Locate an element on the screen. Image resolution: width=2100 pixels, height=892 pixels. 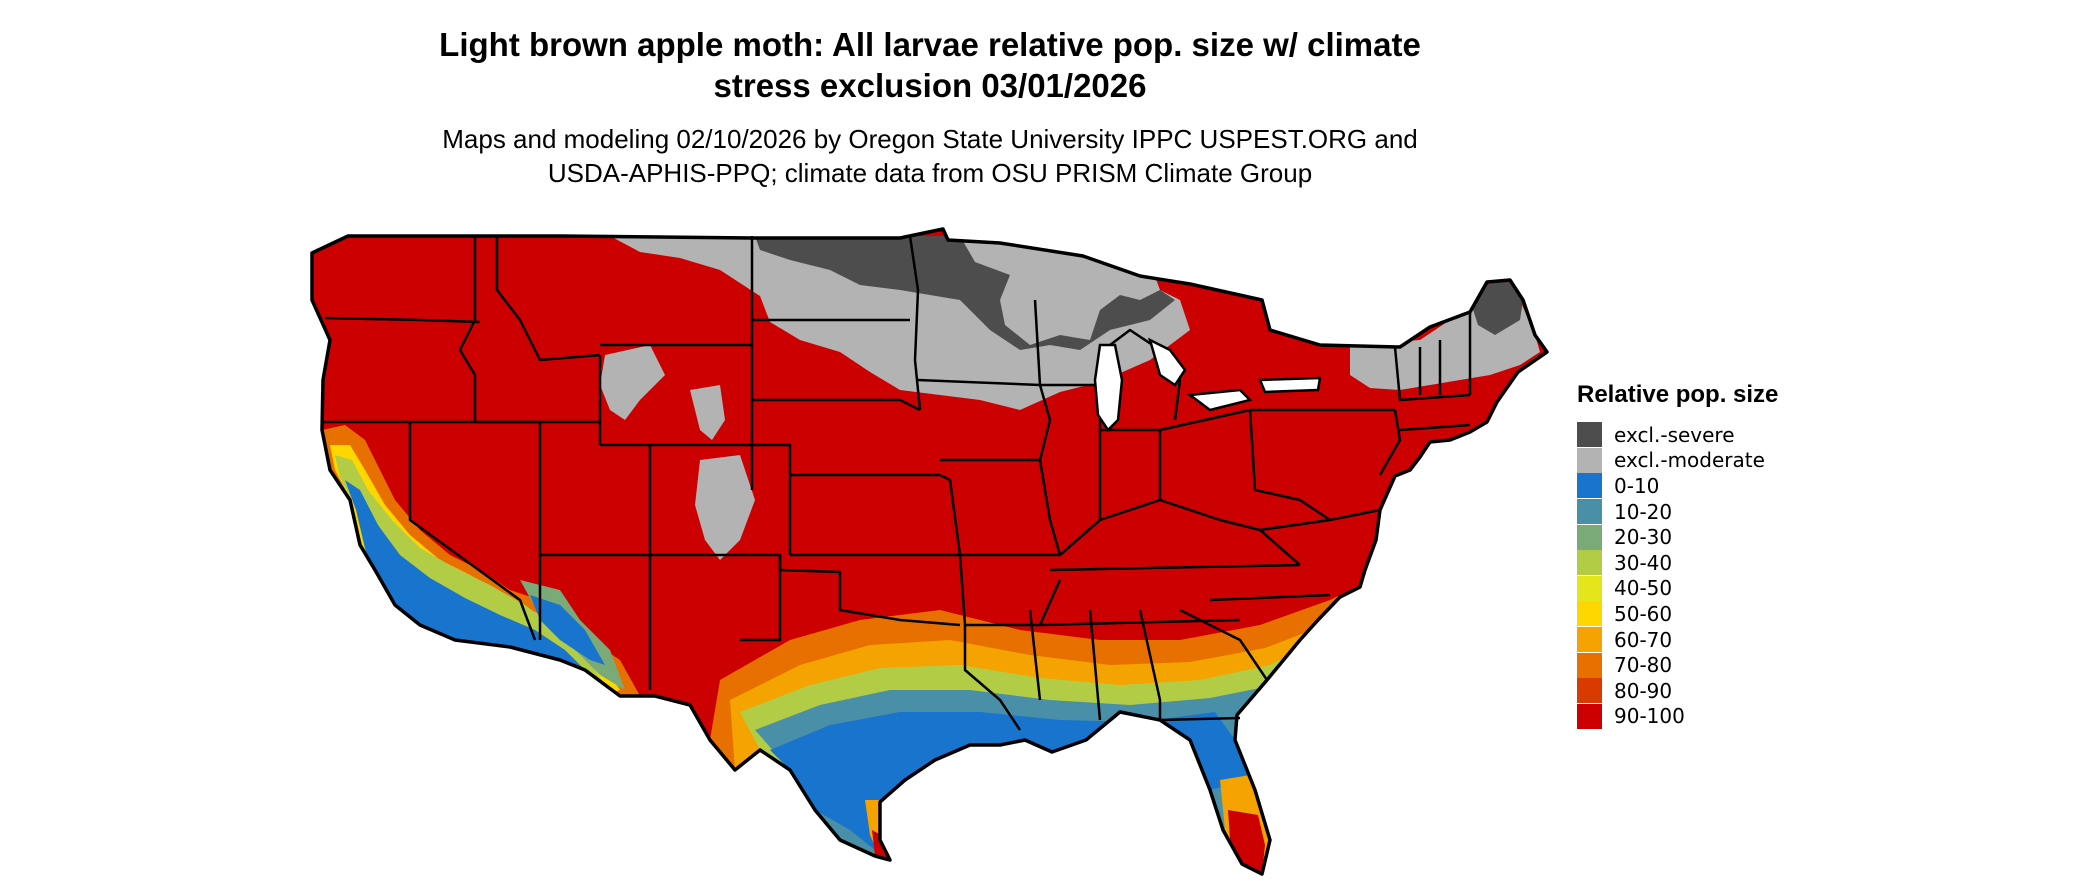
map-title-line2: stress exclusion 03/01/2026 is located at coordinates (930, 85).